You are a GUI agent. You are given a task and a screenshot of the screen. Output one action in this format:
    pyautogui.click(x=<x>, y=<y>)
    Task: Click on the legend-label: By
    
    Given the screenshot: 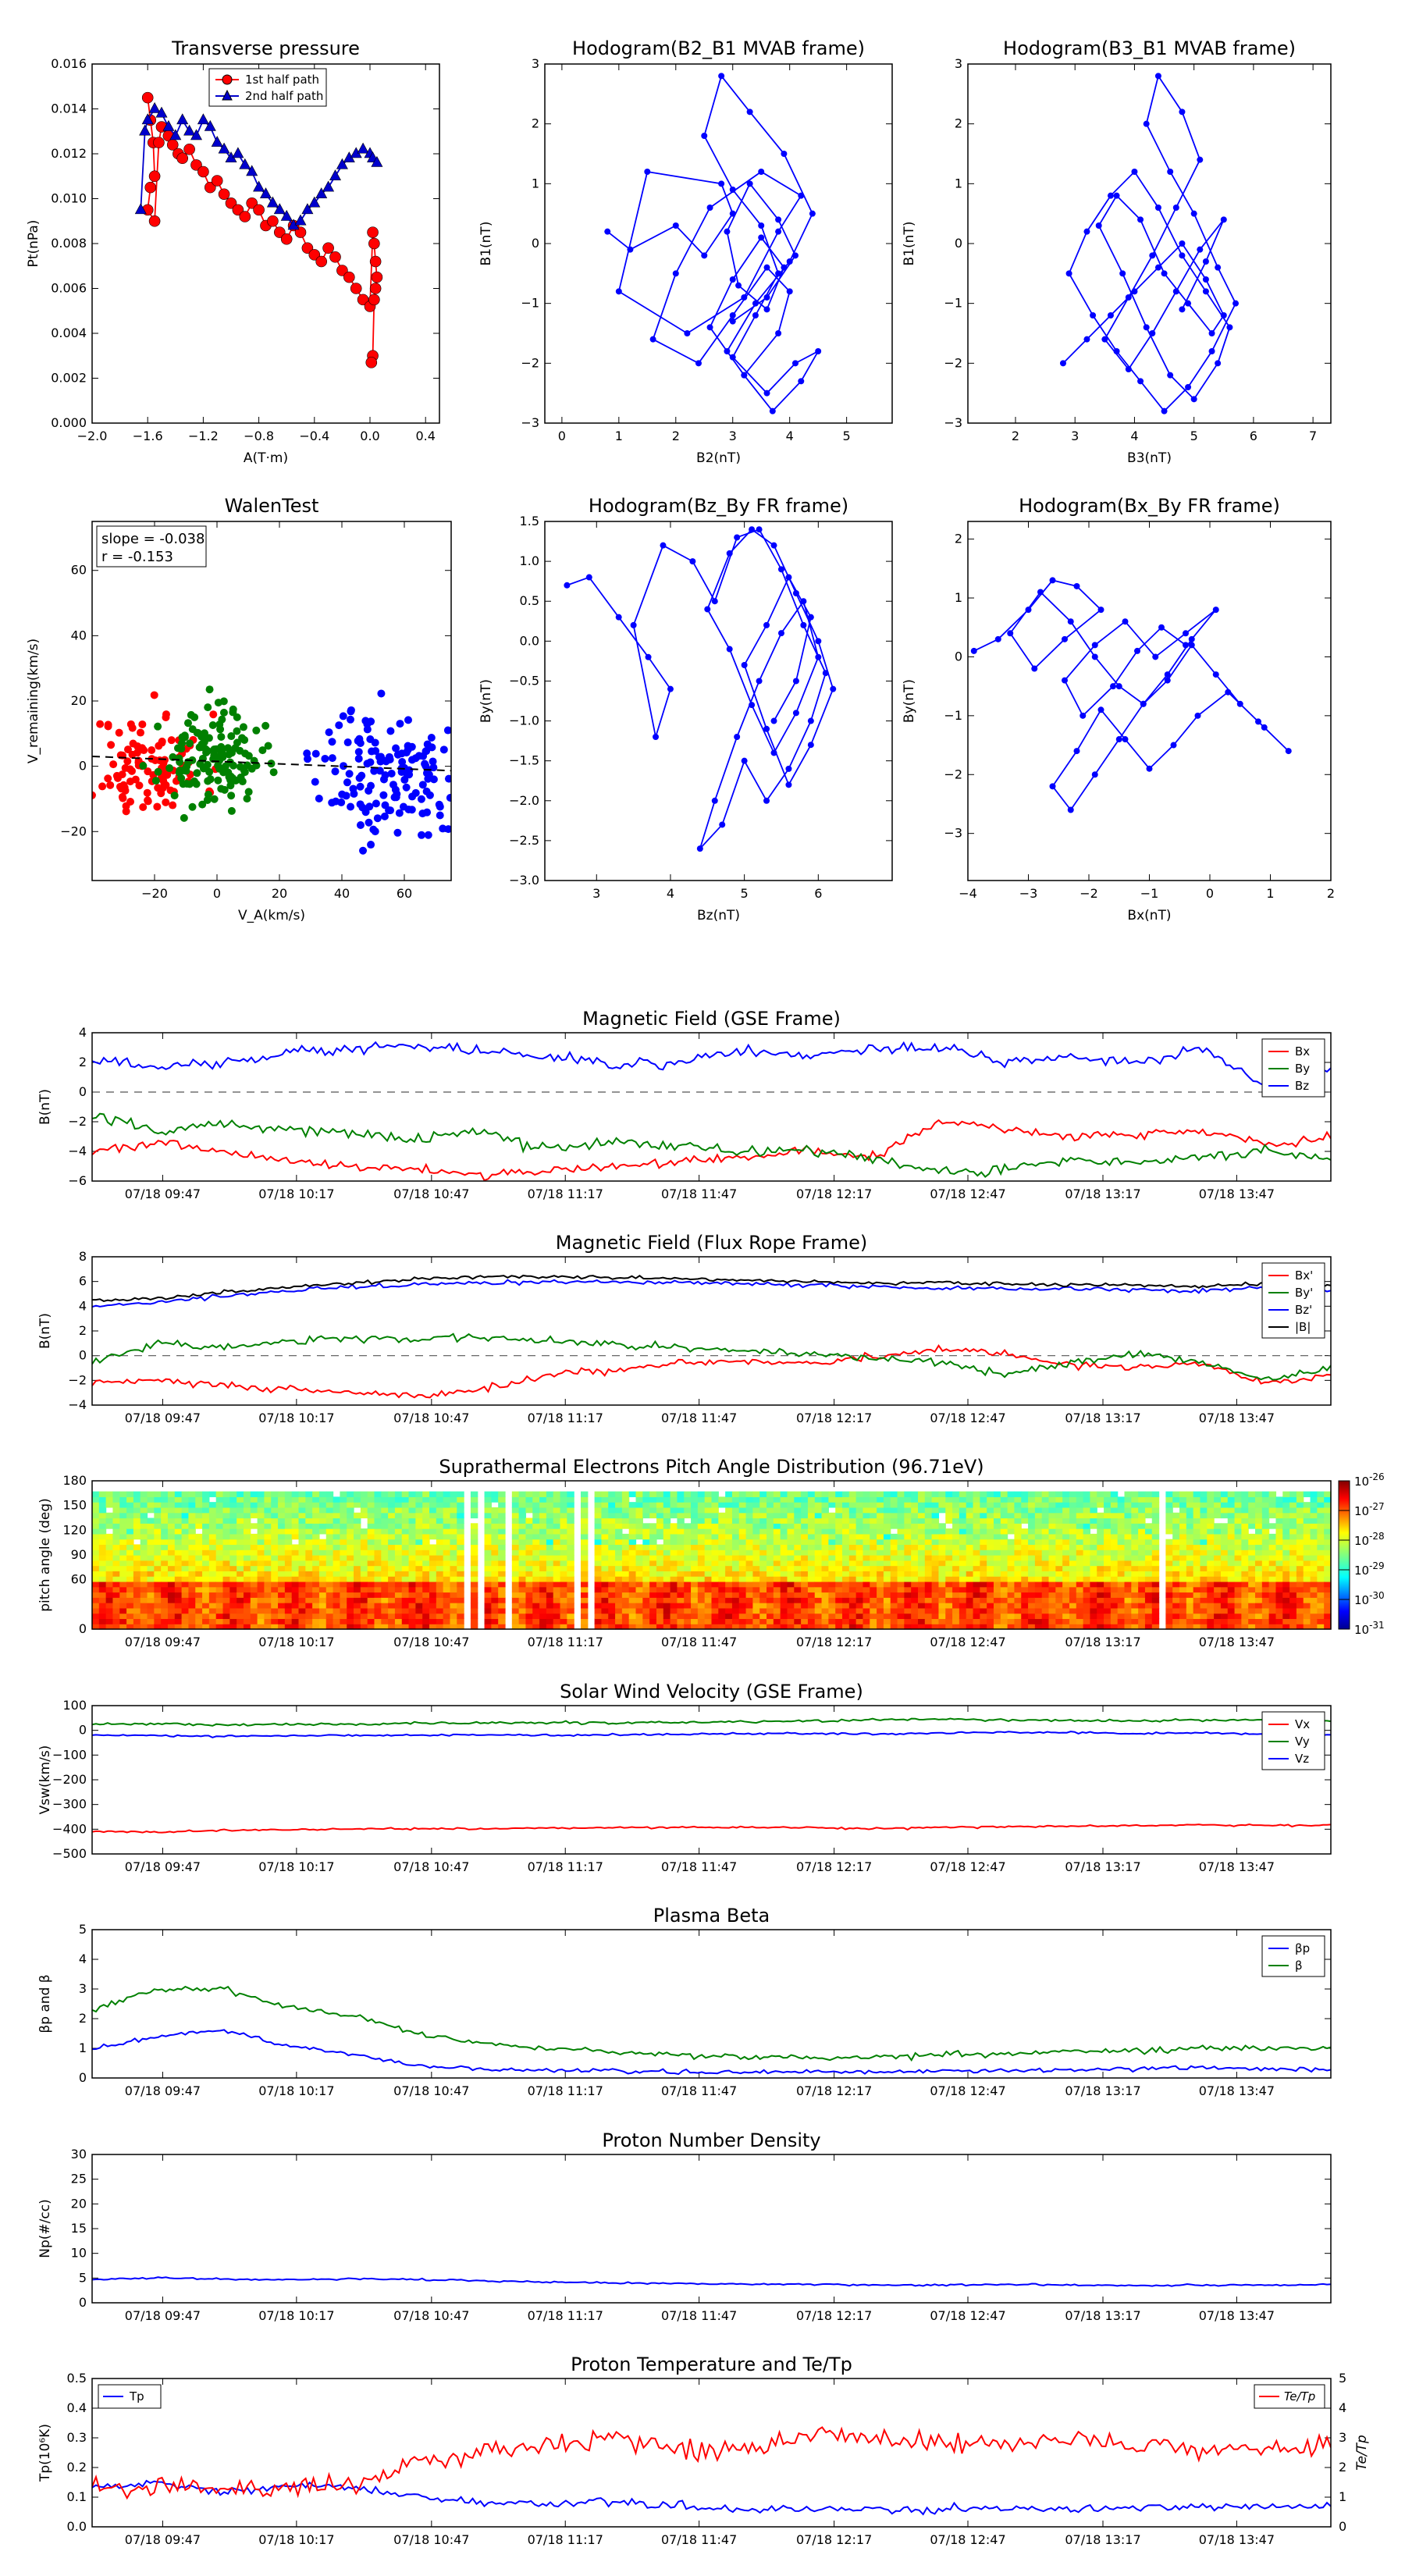 What is the action you would take?
    pyautogui.click(x=1302, y=1069)
    